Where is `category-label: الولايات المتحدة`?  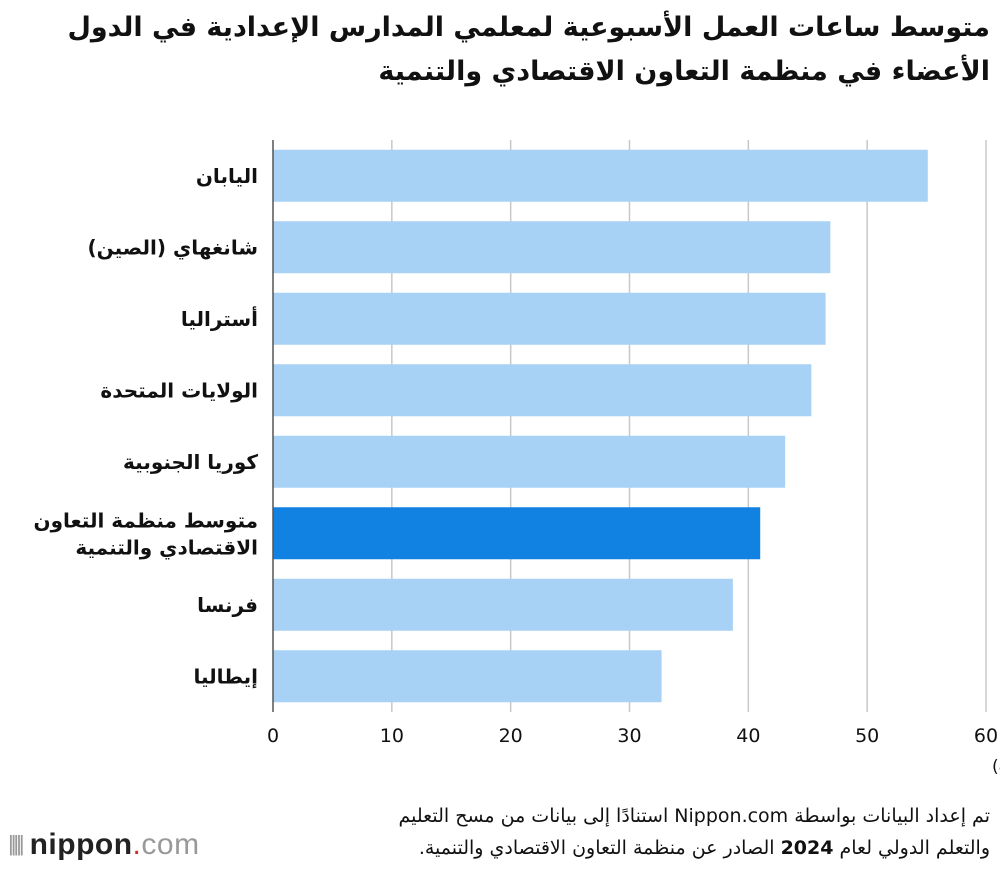
category-label: الولايات المتحدة is located at coordinates (179, 390).